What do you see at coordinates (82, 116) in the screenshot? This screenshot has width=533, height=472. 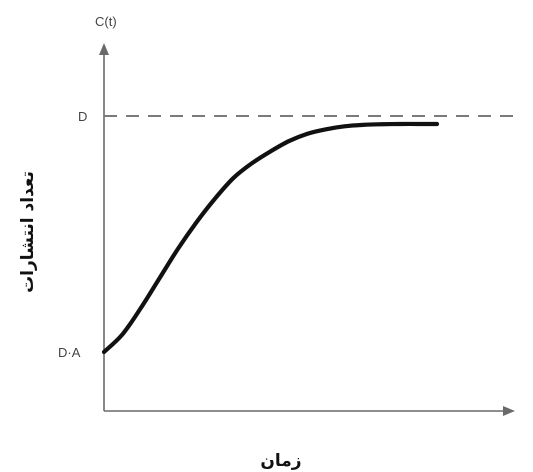 I see `y-reference-label-upper: D` at bounding box center [82, 116].